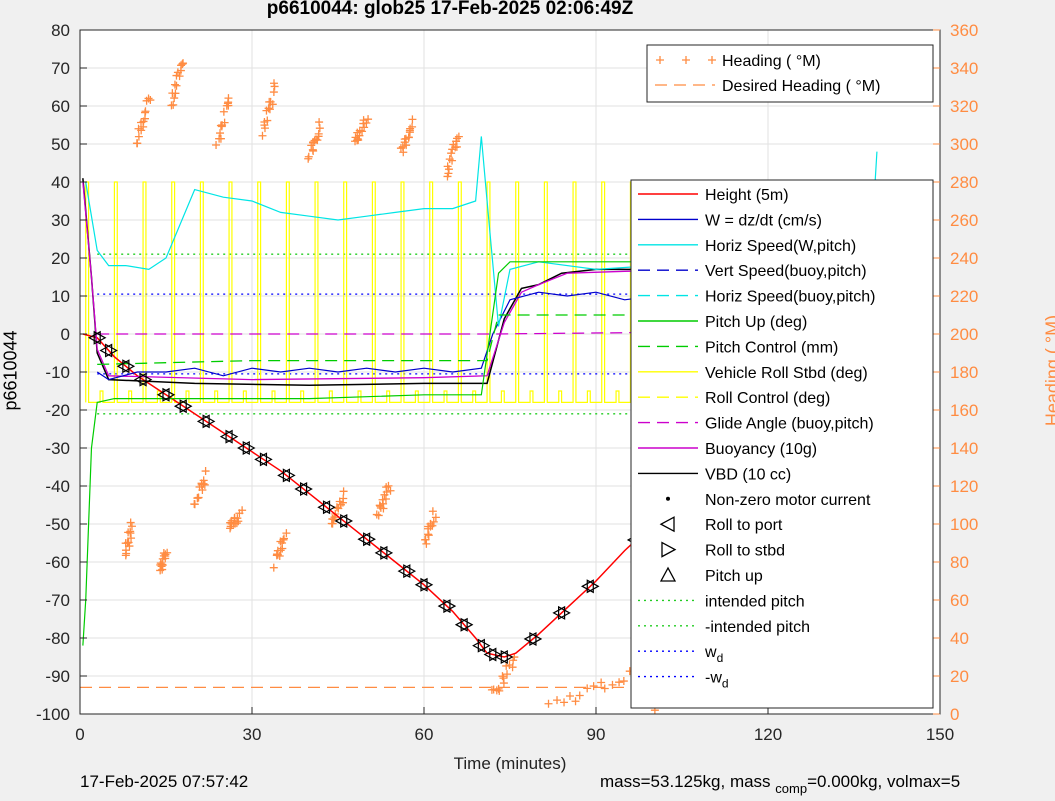 This screenshot has width=1055, height=801. What do you see at coordinates (252, 734) in the screenshot?
I see `x-tick-label: 30` at bounding box center [252, 734].